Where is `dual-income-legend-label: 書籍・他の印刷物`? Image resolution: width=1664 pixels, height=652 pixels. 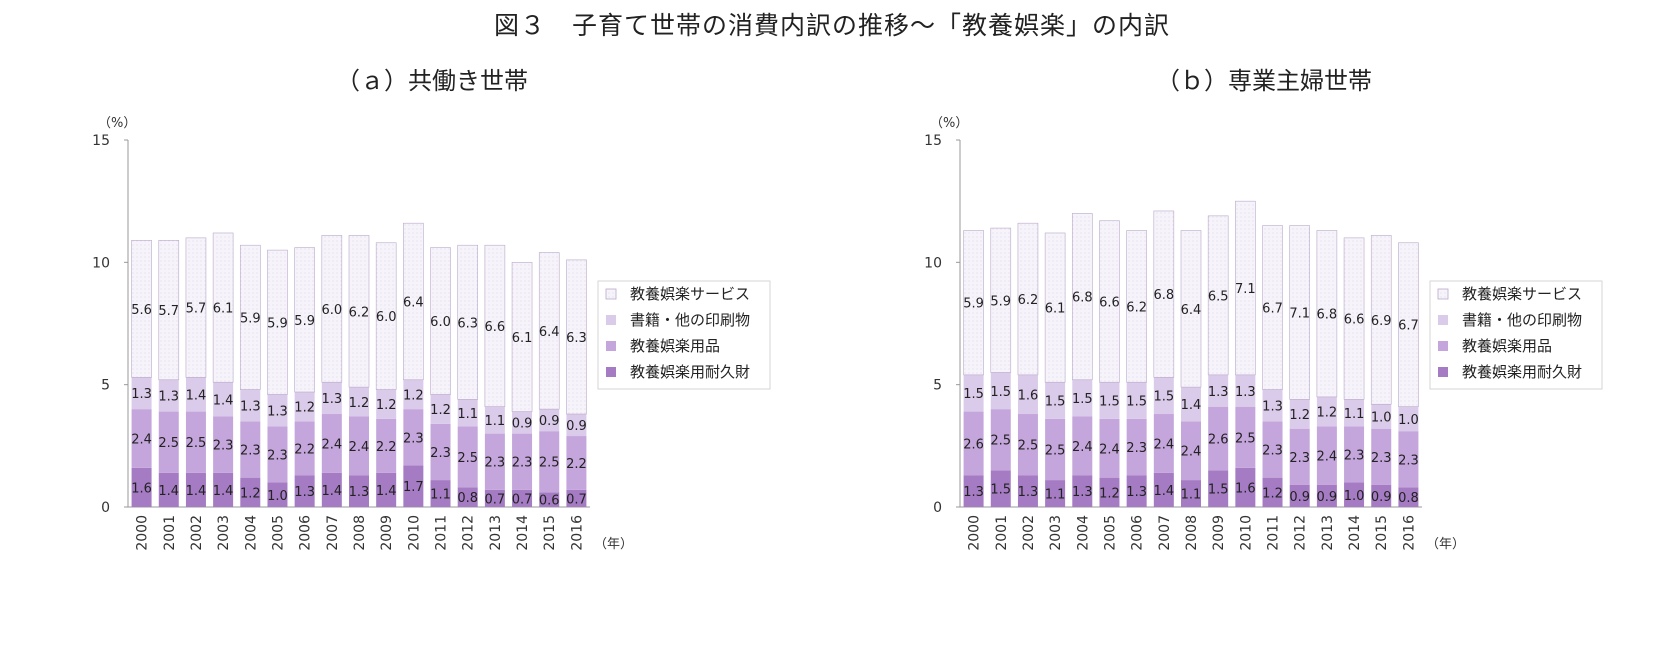
dual-income-legend-label: 書籍・他の印刷物 is located at coordinates (690, 320).